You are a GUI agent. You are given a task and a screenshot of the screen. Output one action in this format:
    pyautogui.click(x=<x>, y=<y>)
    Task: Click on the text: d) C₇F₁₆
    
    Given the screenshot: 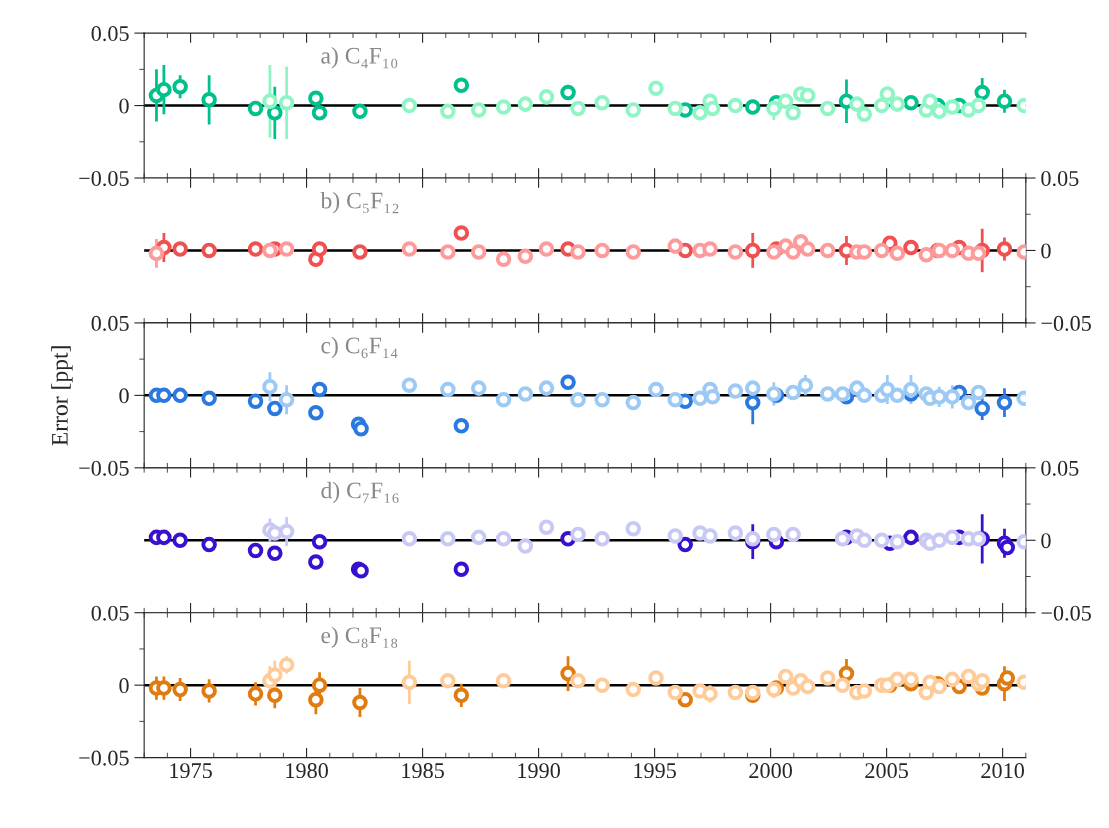 What is the action you would take?
    pyautogui.click(x=360, y=492)
    